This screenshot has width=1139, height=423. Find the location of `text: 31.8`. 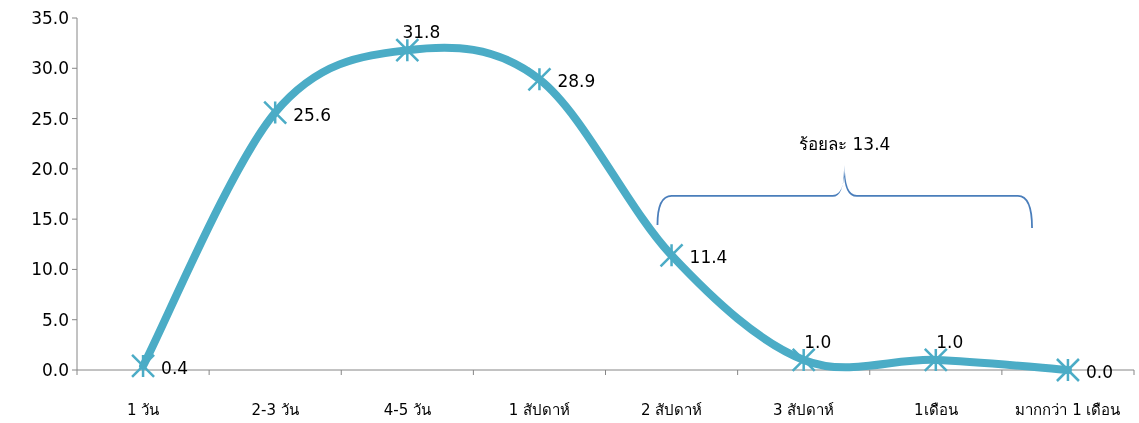

text: 31.8 is located at coordinates (421, 32).